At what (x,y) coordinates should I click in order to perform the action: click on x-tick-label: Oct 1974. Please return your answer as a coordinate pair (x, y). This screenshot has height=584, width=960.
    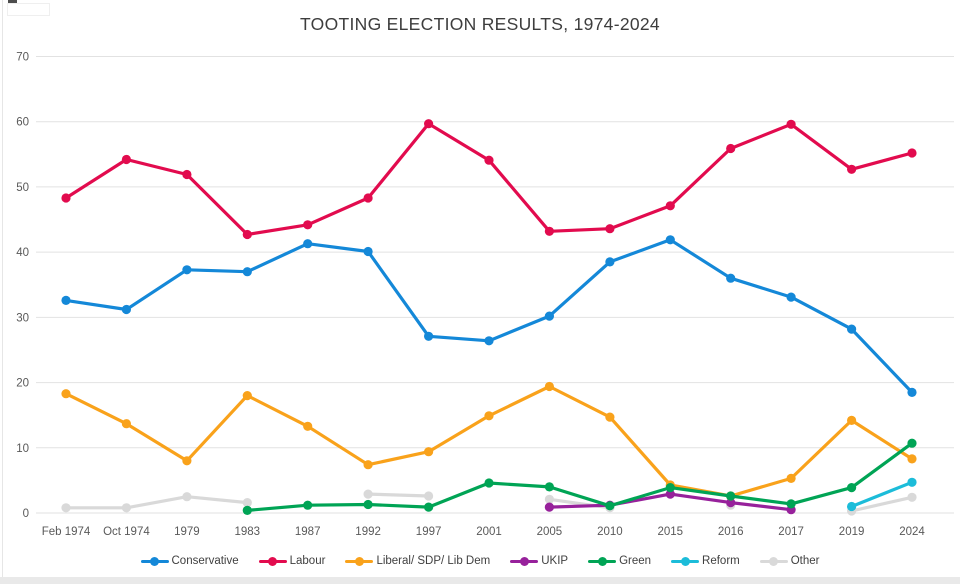
    Looking at the image, I should click on (126, 532).